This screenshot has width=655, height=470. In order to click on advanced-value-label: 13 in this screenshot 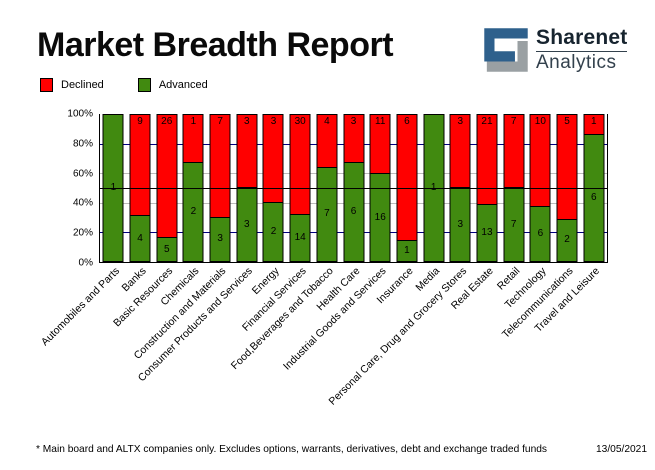, I will do `click(487, 233)`.